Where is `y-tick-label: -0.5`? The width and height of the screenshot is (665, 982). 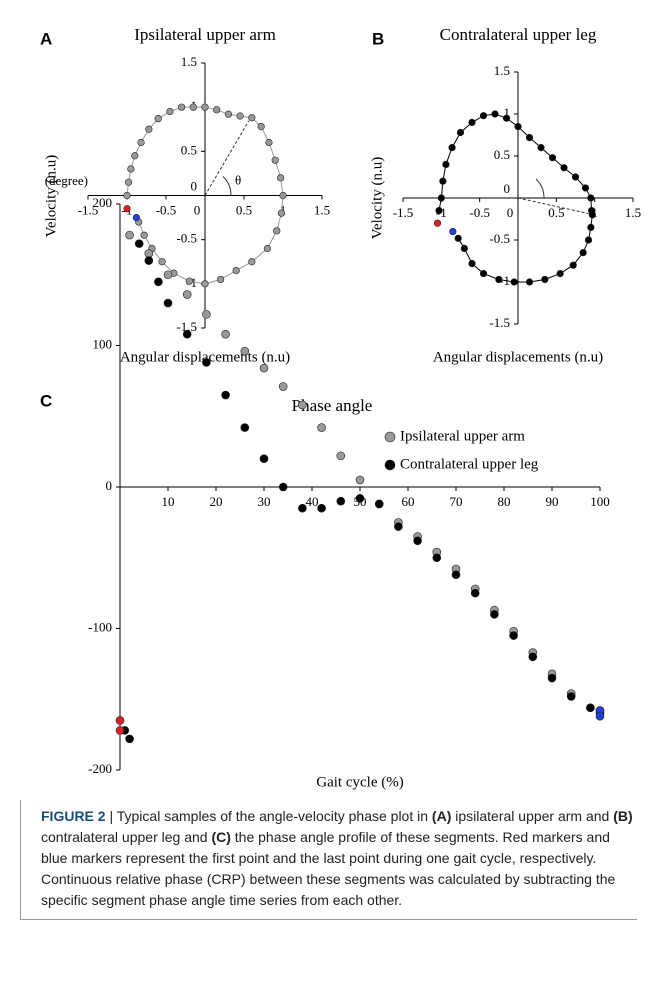
y-tick-label: -0.5 is located at coordinates (186, 238).